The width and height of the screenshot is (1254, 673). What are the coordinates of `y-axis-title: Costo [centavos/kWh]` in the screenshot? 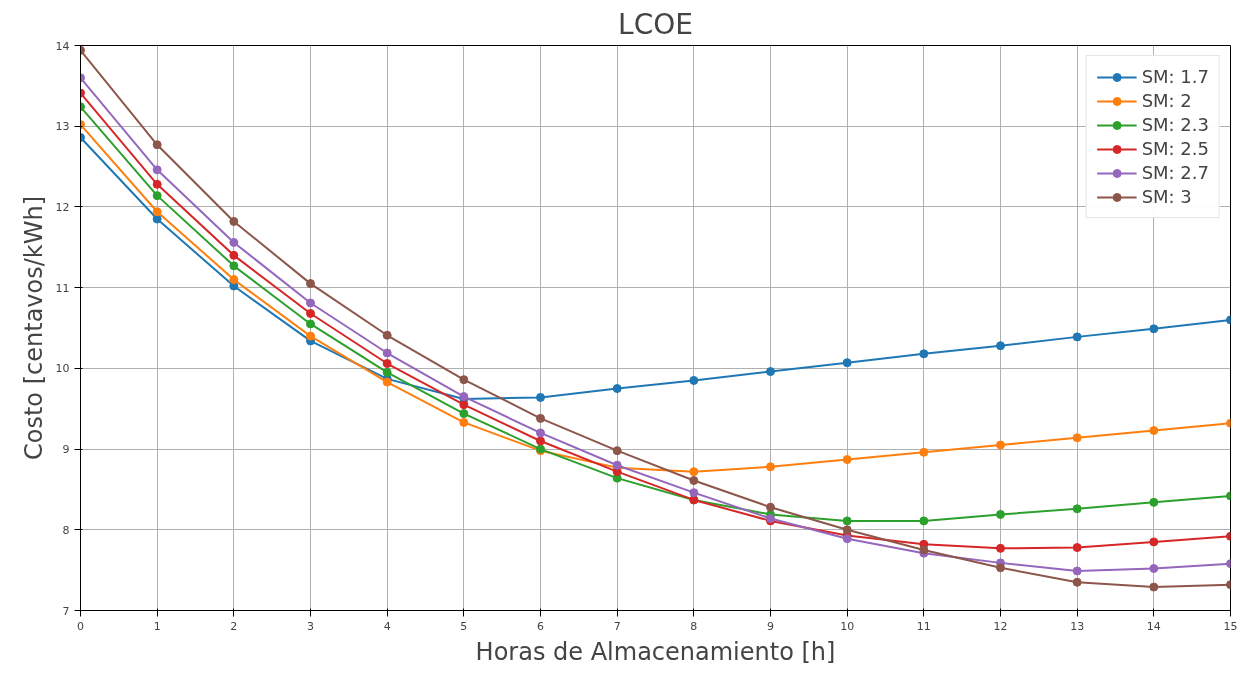 It's located at (33, 328).